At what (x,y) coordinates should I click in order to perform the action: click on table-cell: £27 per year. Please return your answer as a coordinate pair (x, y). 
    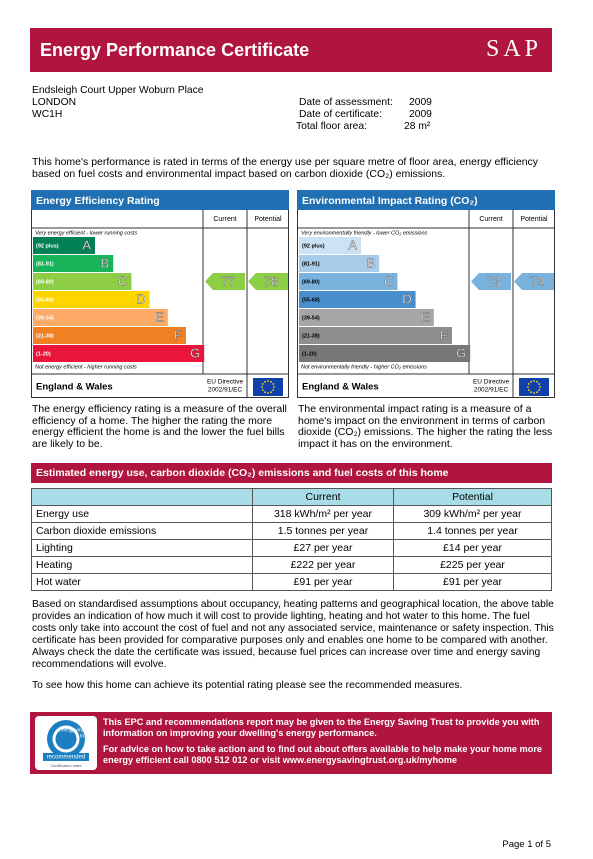
    Looking at the image, I should click on (323, 548).